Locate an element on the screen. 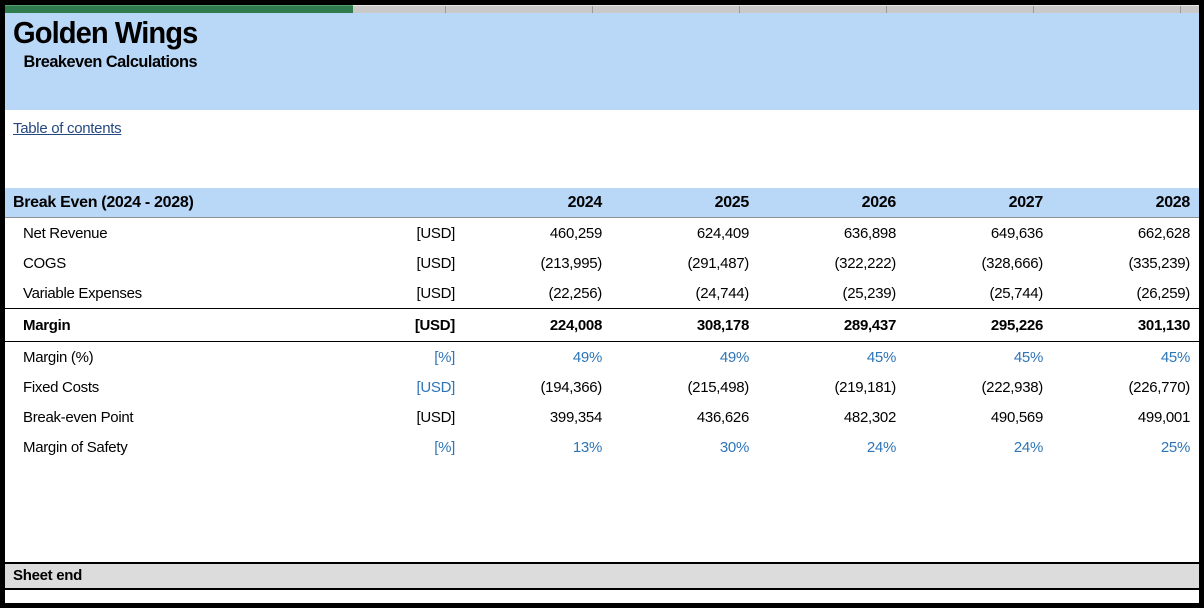  row-label: COGS is located at coordinates (44, 263).